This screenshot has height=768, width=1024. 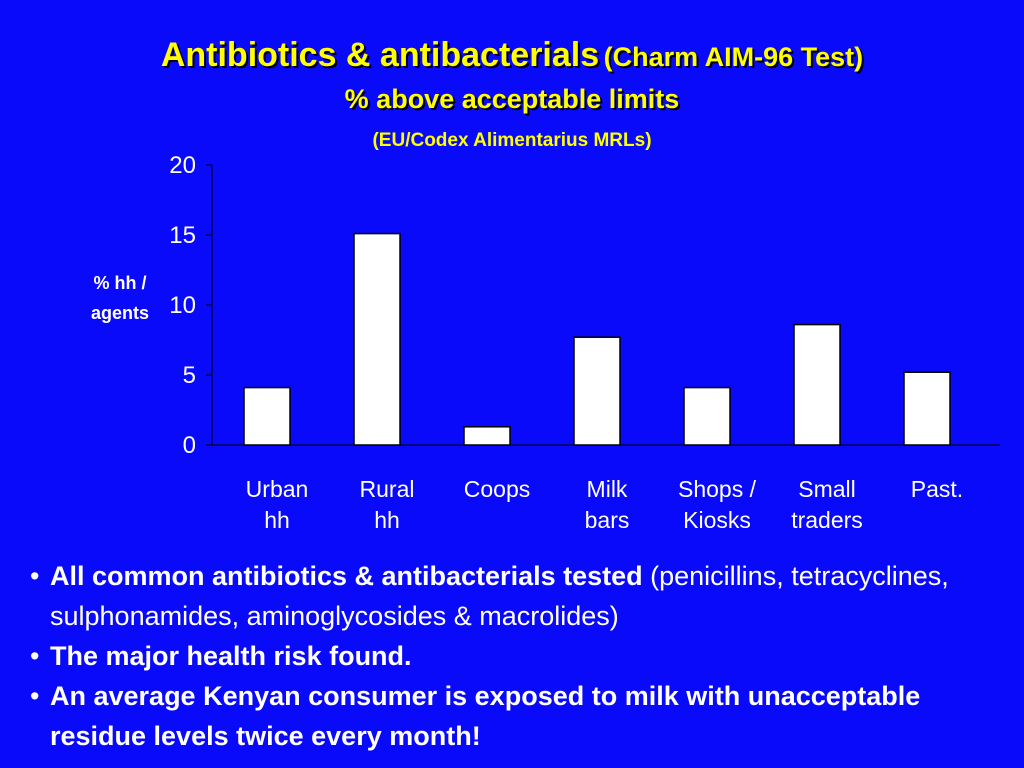 I want to click on bullet-item: • The major health risk found., so click(x=221, y=656).